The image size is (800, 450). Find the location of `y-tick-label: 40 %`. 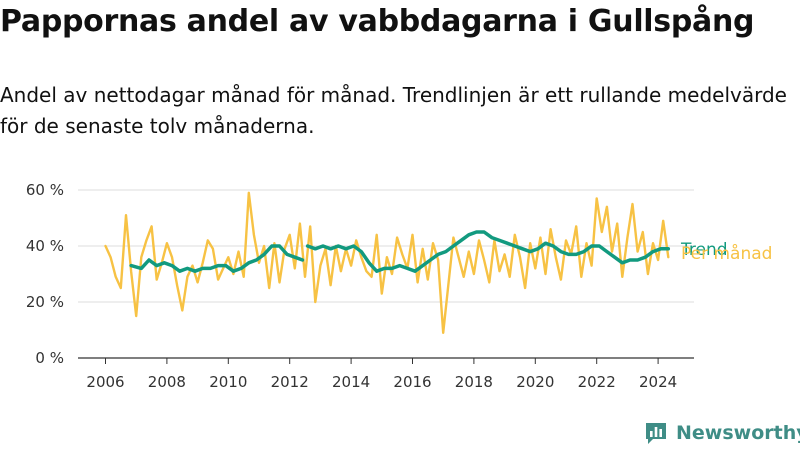

y-tick-label: 40 % is located at coordinates (45, 246).